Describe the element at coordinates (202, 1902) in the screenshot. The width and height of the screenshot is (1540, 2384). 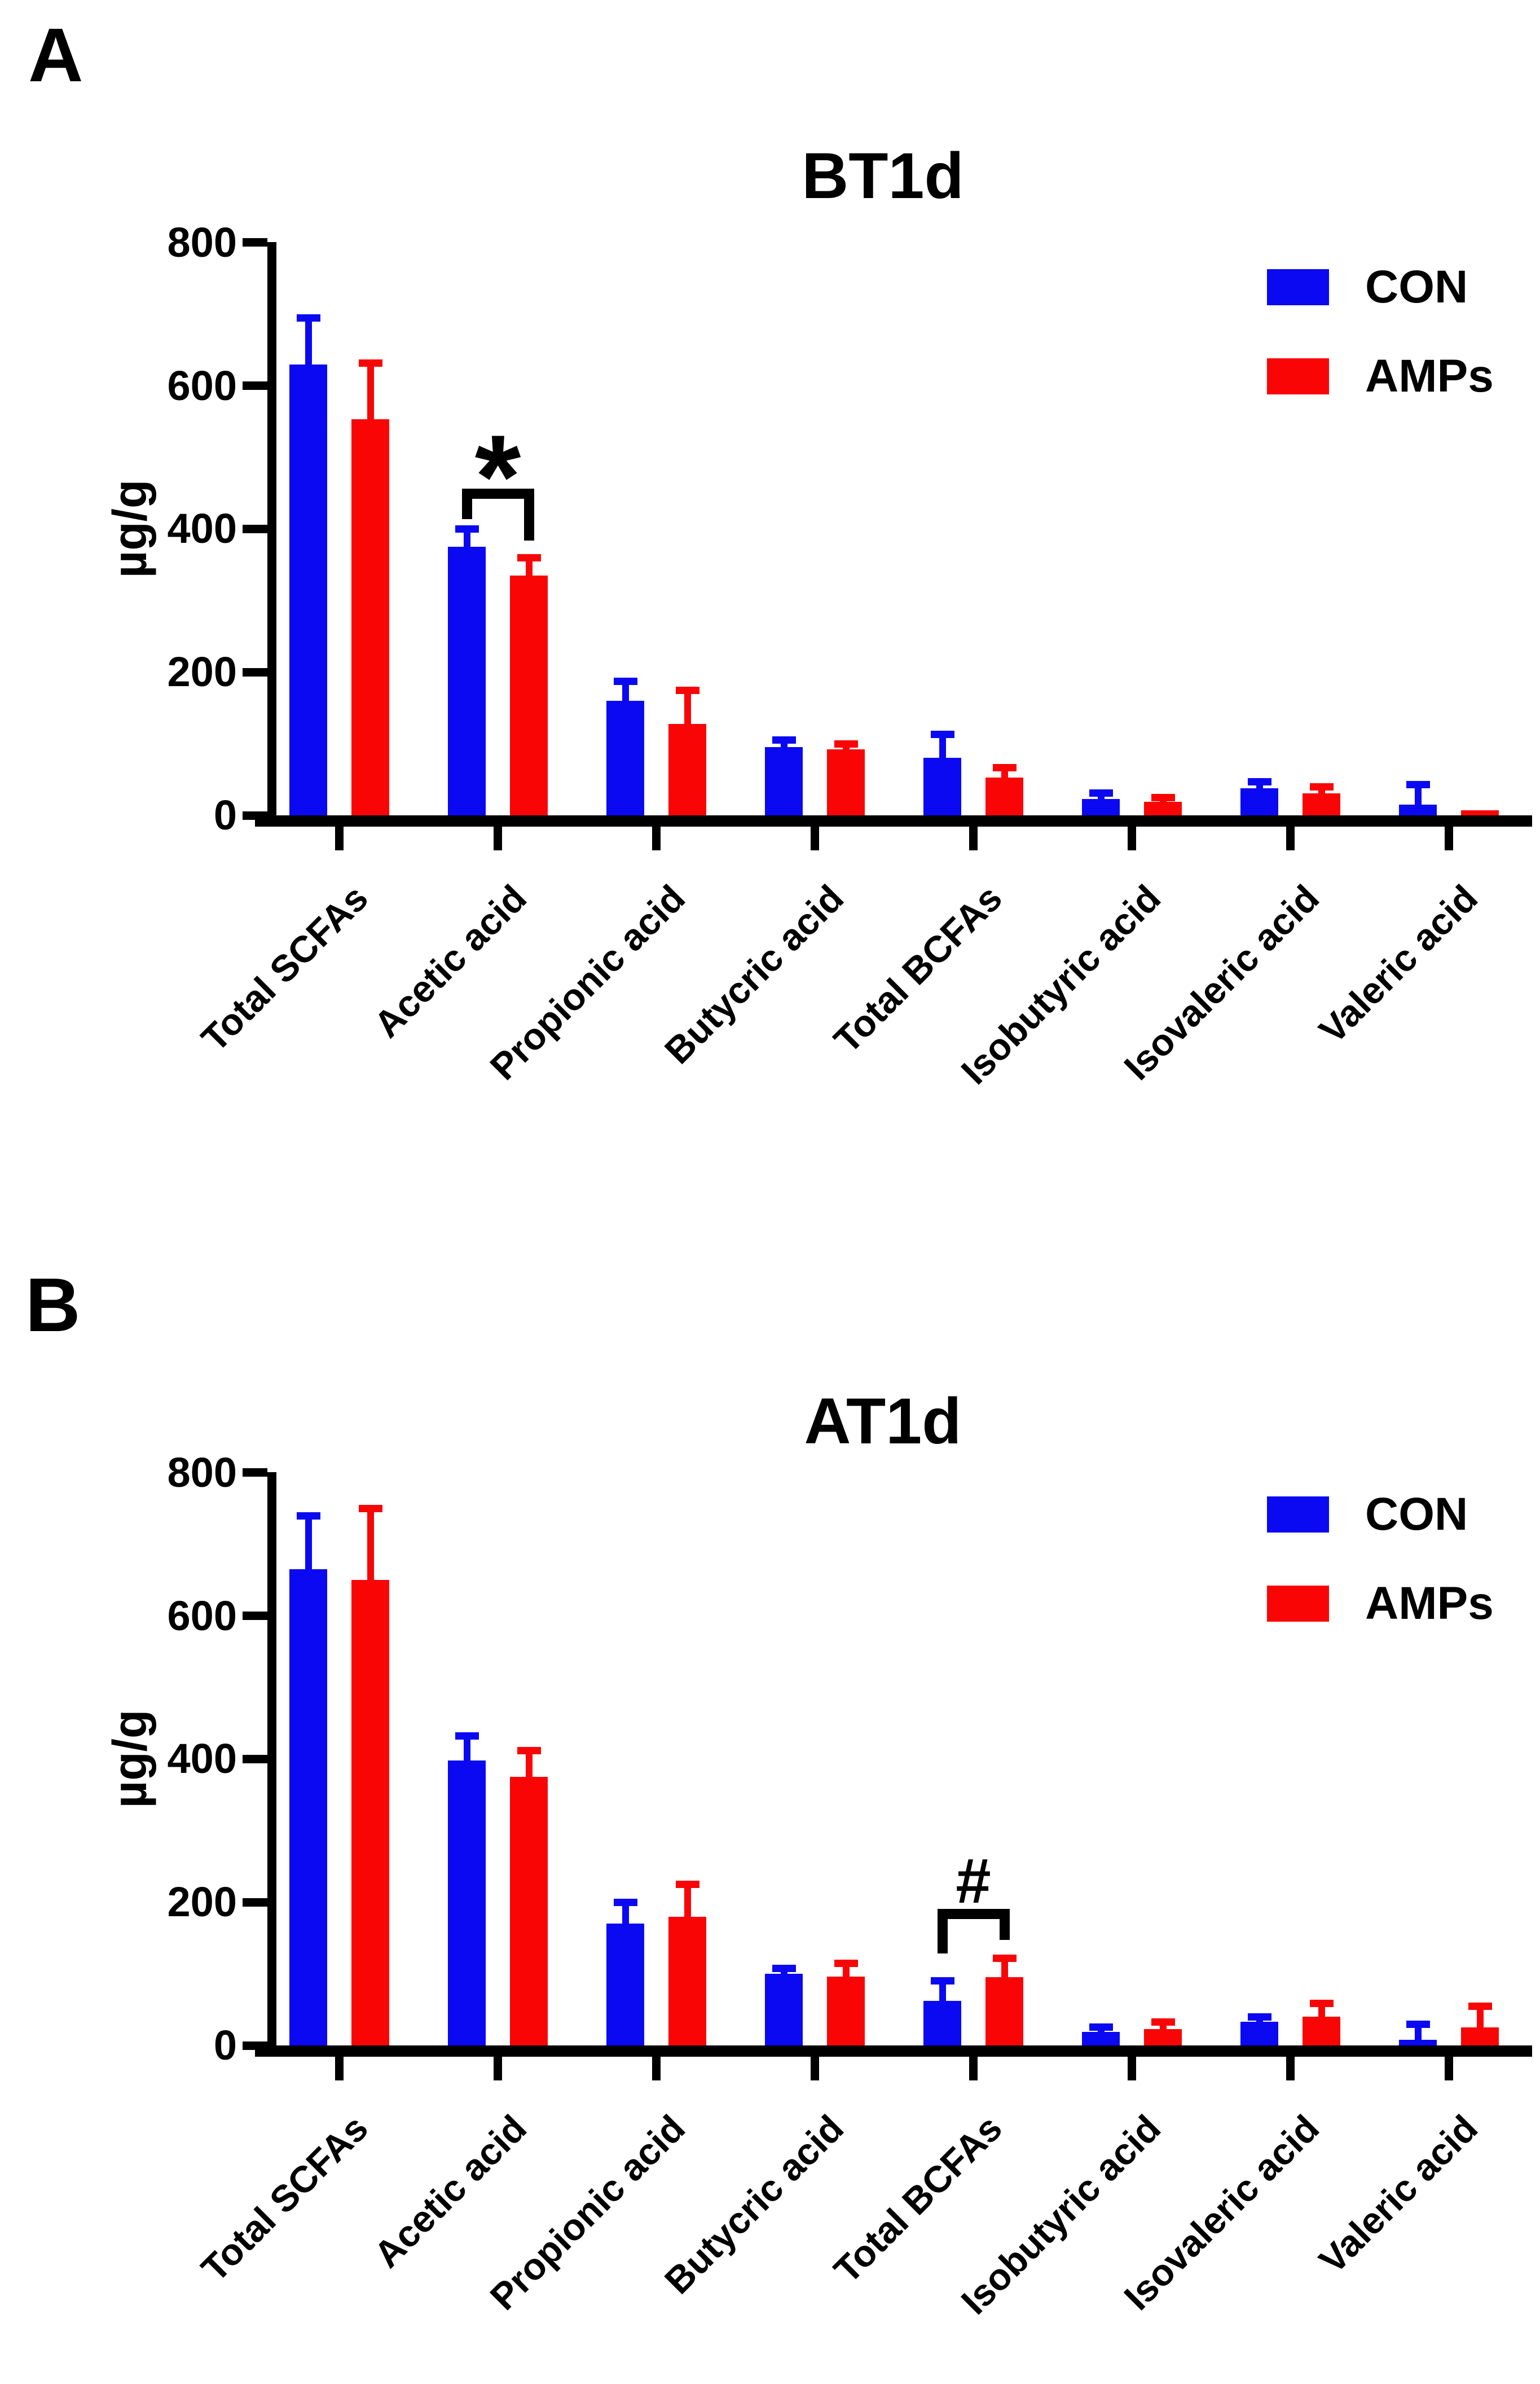
I see `y-tick-label-200: 200` at that location.